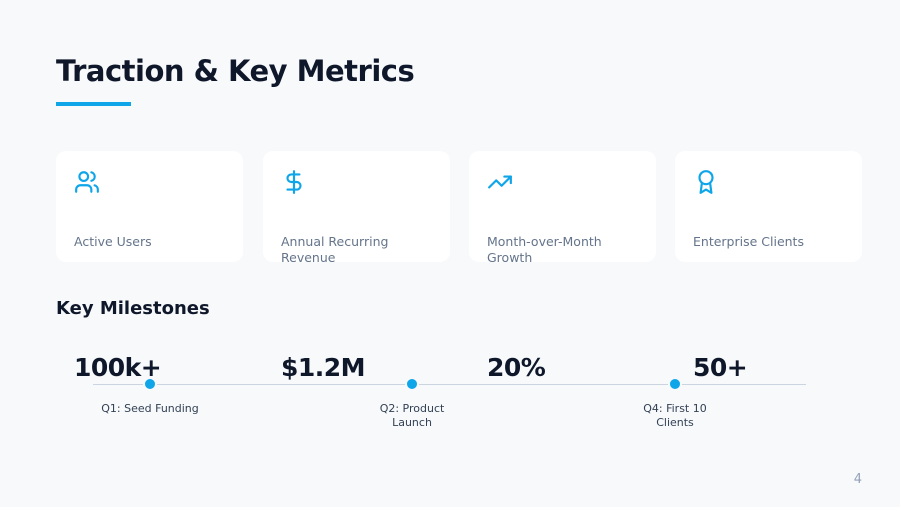 Image resolution: width=900 pixels, height=507 pixels. What do you see at coordinates (562, 266) in the screenshot?
I see `metric-card-growth: 20% Month-over-Month Growth` at bounding box center [562, 266].